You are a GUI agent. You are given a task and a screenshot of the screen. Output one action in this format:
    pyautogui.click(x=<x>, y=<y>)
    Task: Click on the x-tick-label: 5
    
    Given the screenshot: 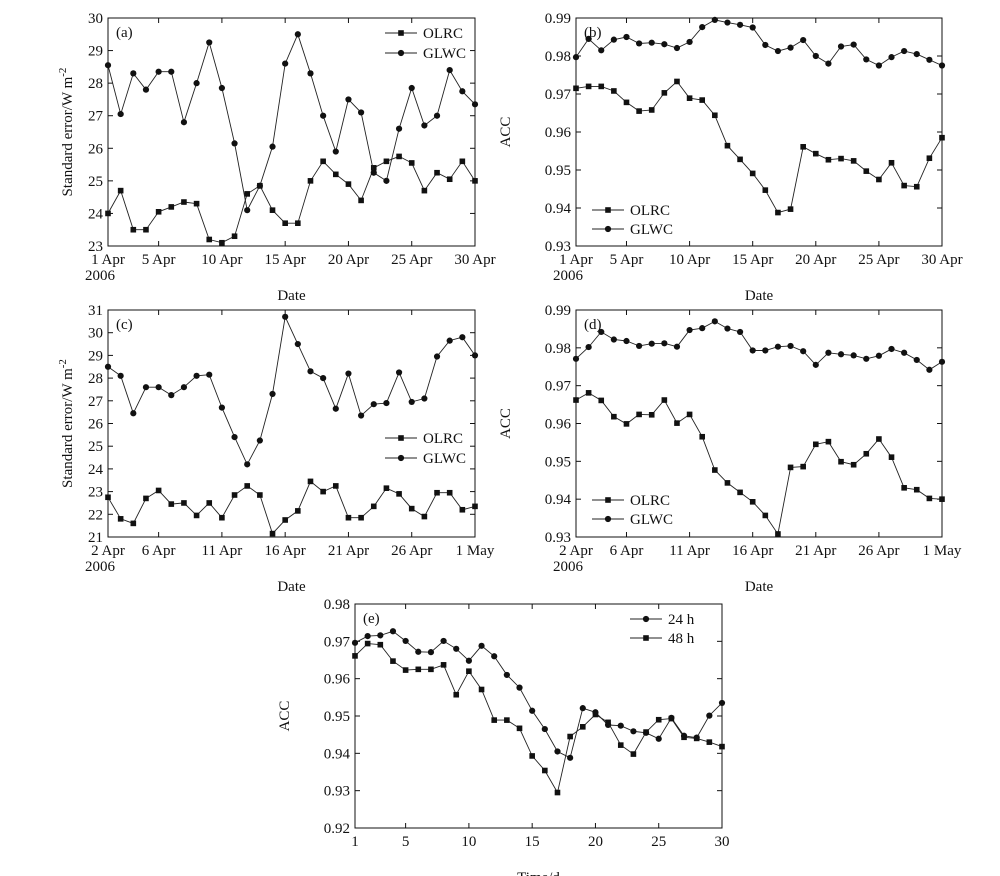 What is the action you would take?
    pyautogui.click(x=406, y=842)
    